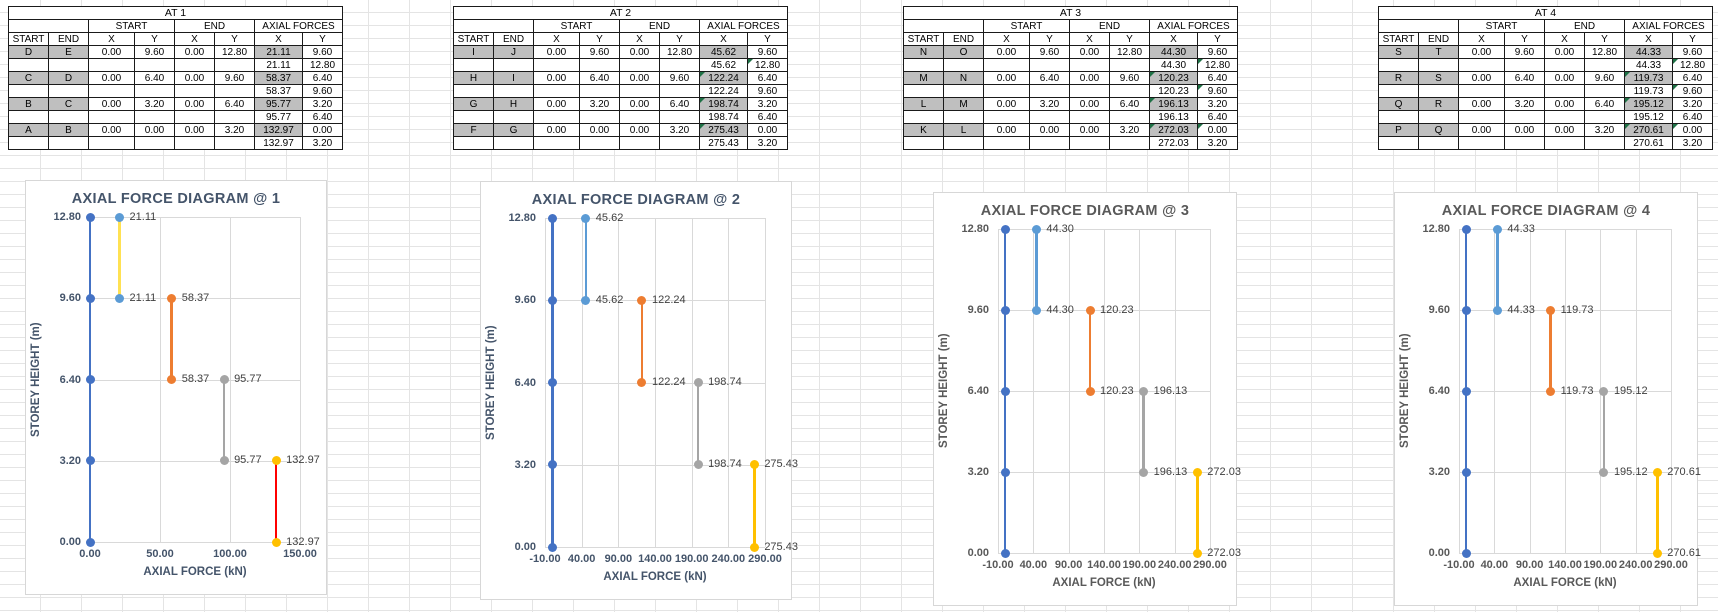 The height and width of the screenshot is (612, 1718). What do you see at coordinates (1173, 65) in the screenshot?
I see `table-cell: 44.30` at bounding box center [1173, 65].